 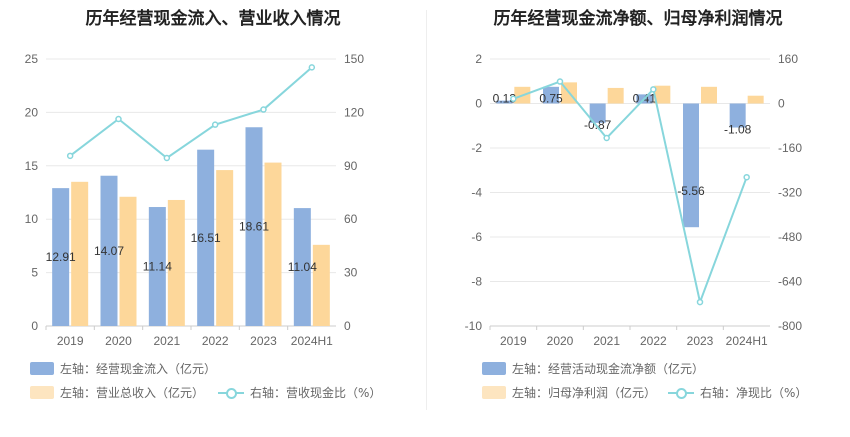 I want to click on bar-data-label: 14.07, so click(x=109, y=251).